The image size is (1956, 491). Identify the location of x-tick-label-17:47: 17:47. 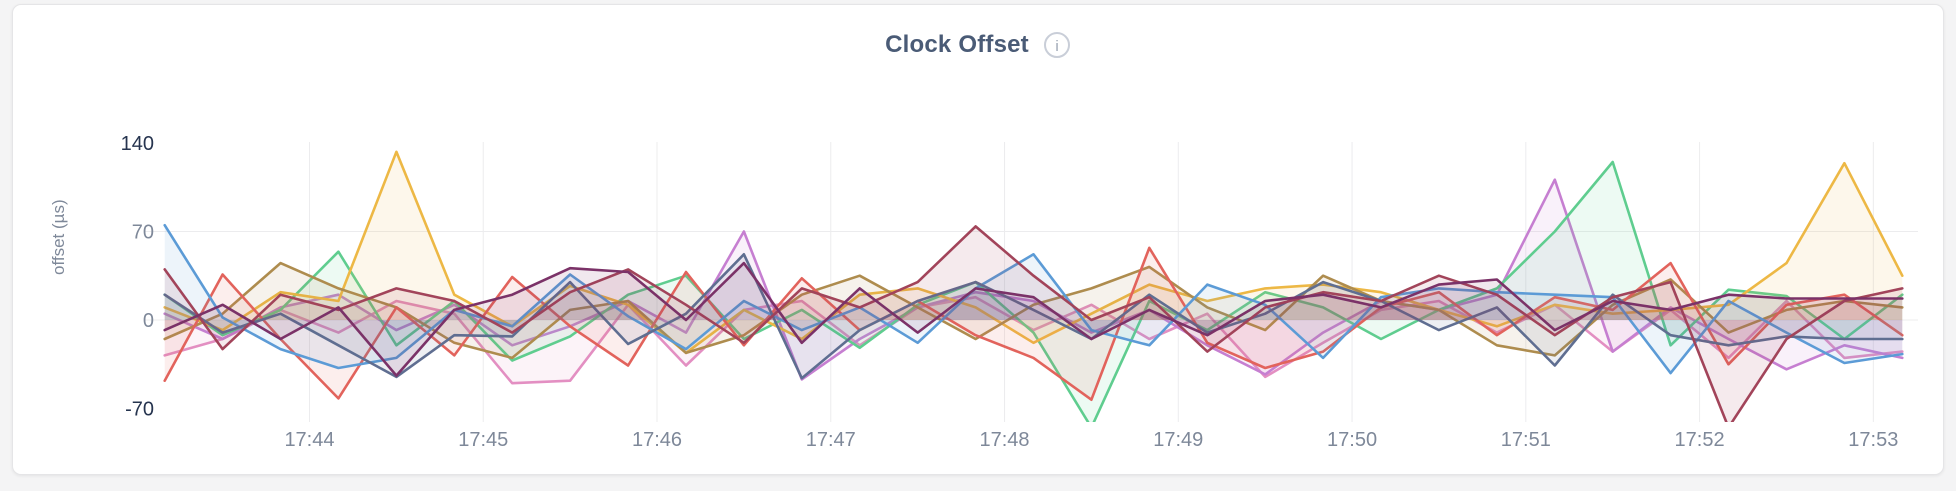
(831, 440).